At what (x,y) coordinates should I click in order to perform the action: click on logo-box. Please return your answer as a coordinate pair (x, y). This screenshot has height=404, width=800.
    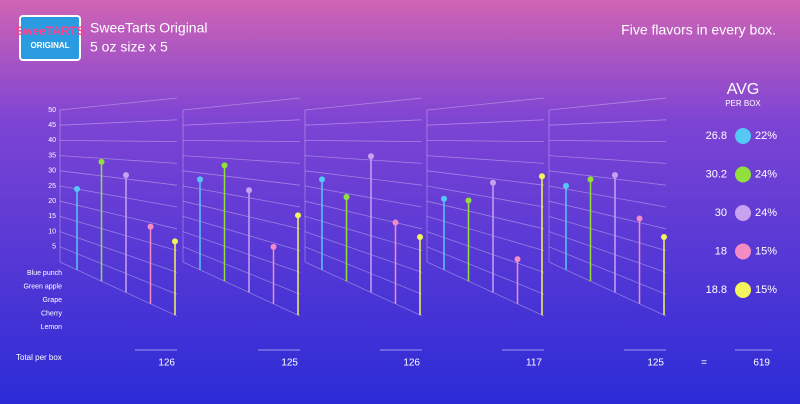
    Looking at the image, I should click on (50, 38).